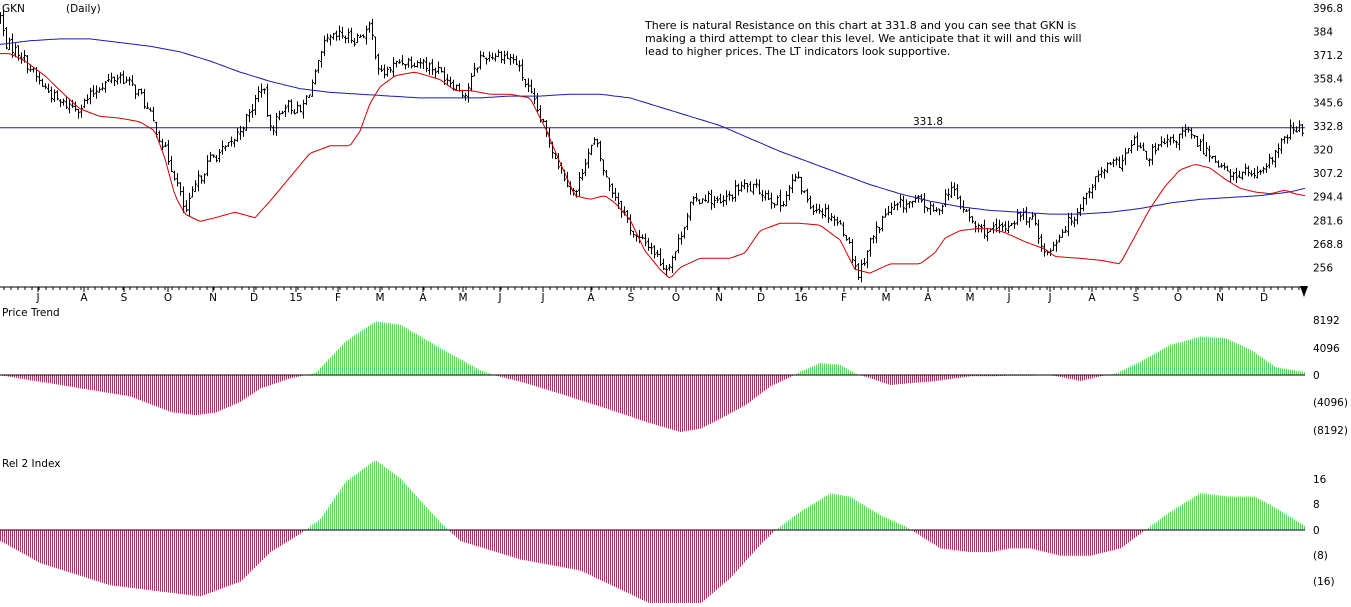  Describe the element at coordinates (1326, 349) in the screenshot. I see `panel-y-tick-label: 4096` at that location.